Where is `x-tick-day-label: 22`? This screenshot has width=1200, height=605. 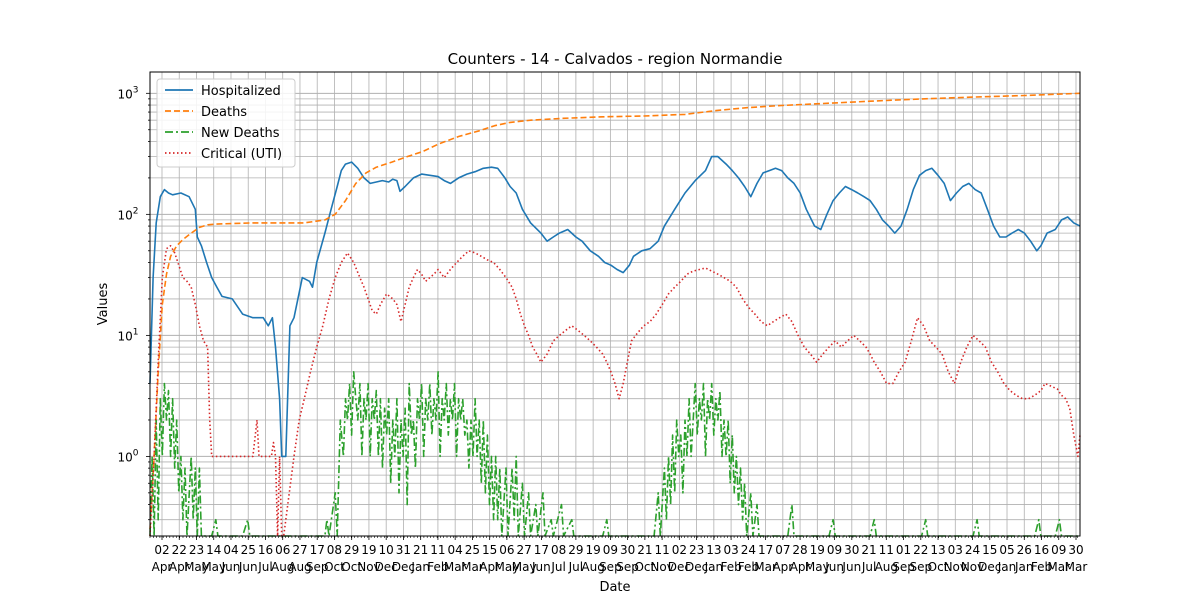
x-tick-day-label: 22 is located at coordinates (179, 550).